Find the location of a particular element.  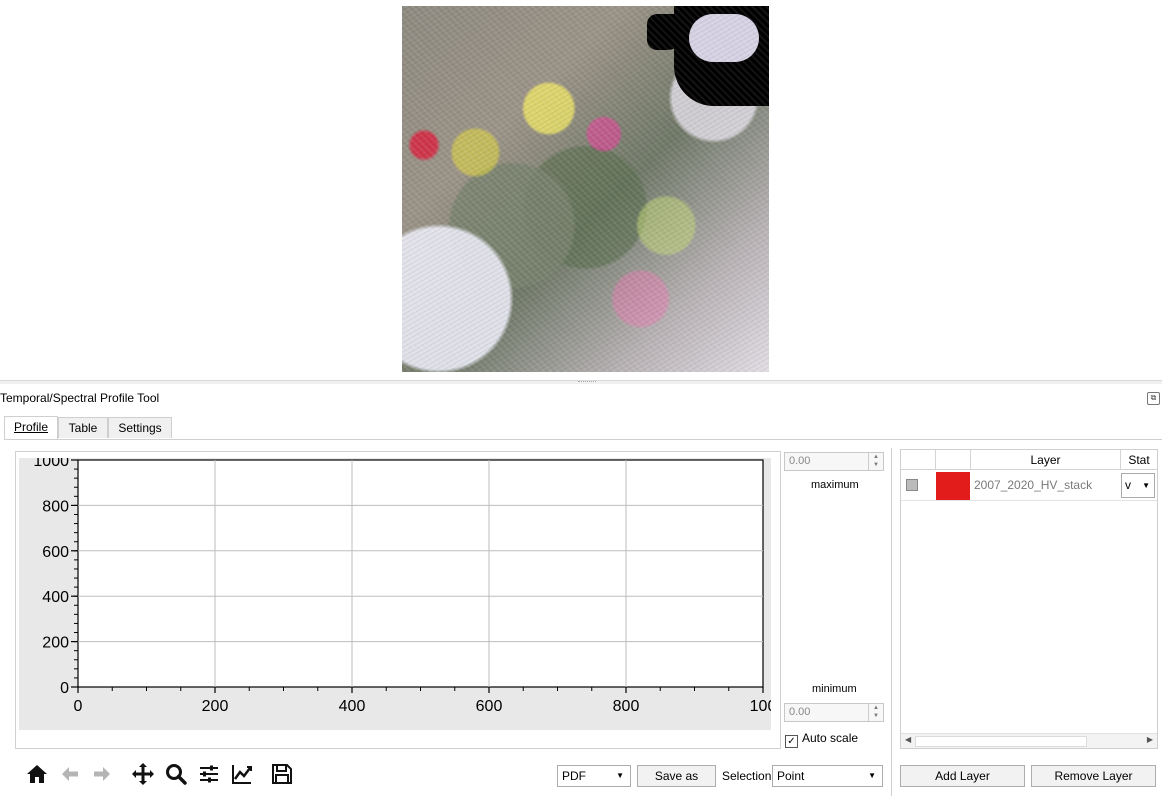

island-area is located at coordinates (724, 38).